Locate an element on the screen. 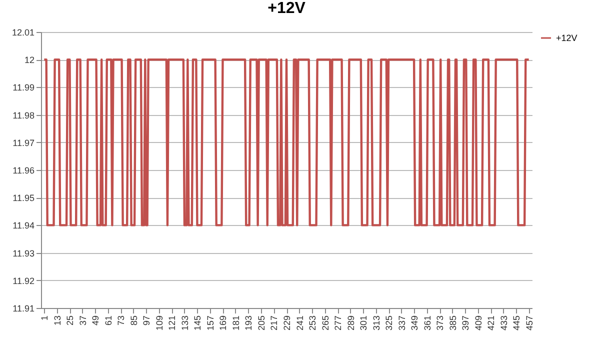 The width and height of the screenshot is (600, 343). x-tick-label: 313 is located at coordinates (376, 323).